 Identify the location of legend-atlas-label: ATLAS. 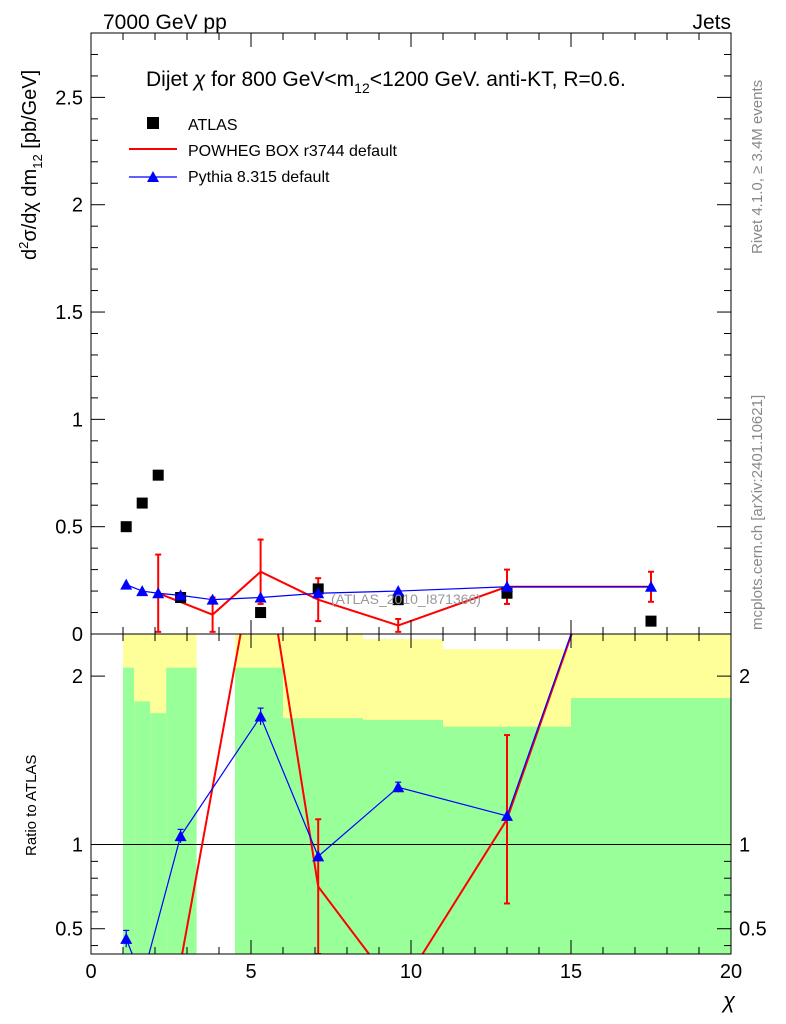
(213, 125).